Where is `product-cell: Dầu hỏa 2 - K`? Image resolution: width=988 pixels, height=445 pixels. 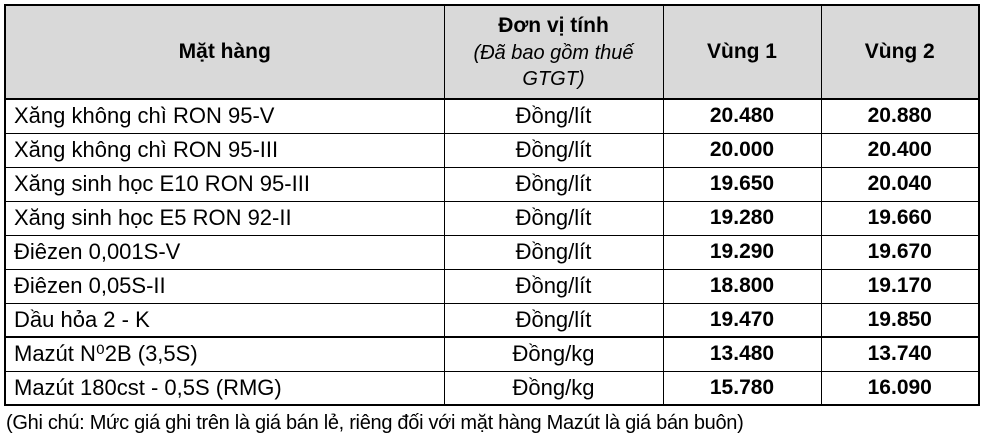 product-cell: Dầu hỏa 2 - K is located at coordinates (224, 320).